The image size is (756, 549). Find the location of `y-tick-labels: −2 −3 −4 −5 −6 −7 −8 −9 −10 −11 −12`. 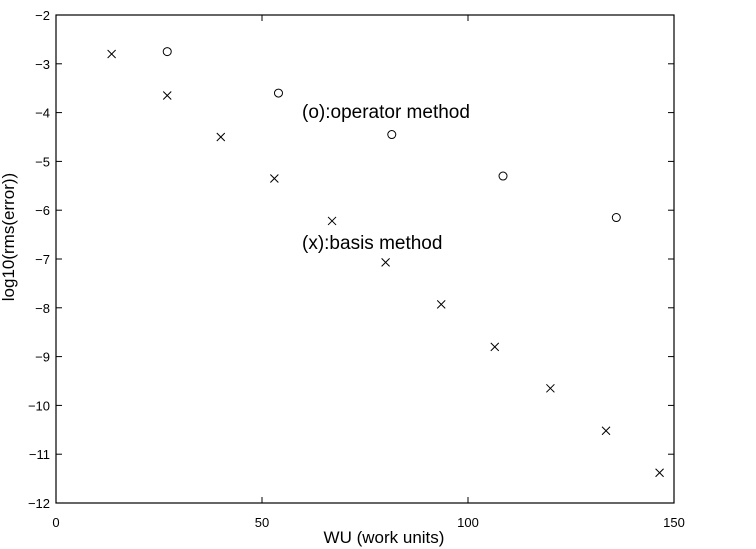

y-tick-labels: −2 −3 −4 −5 −6 −7 −8 −9 −10 −11 −12 is located at coordinates (39, 259).